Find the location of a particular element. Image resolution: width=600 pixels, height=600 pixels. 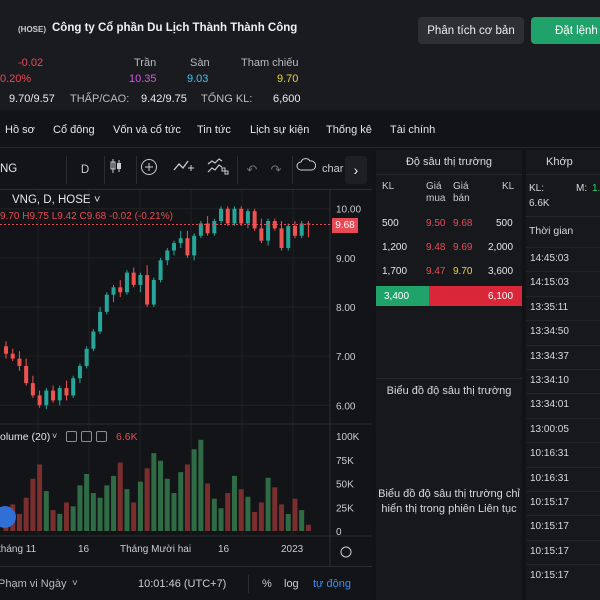

floor-price: 9.03 is located at coordinates (198, 79).